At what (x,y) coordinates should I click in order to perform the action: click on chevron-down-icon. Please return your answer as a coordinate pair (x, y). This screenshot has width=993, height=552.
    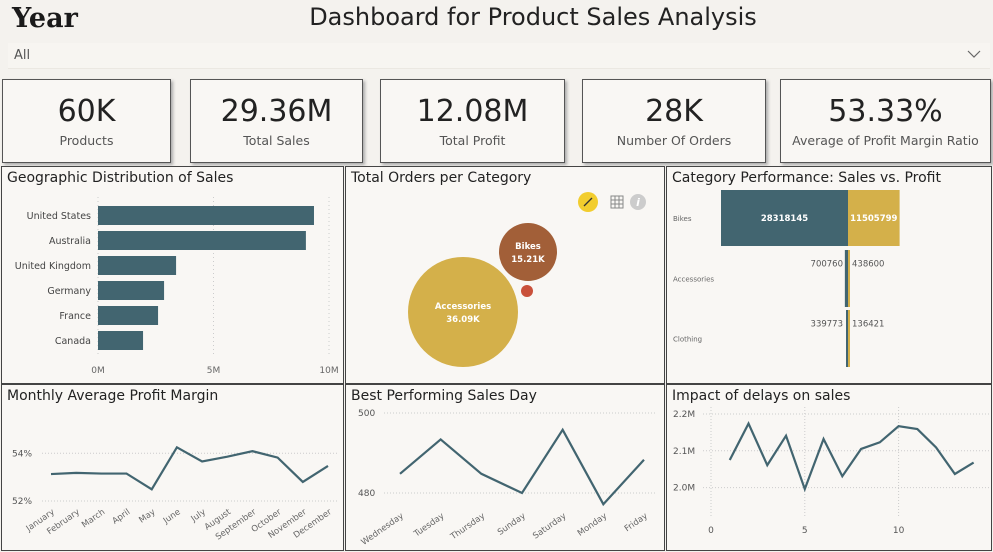
    Looking at the image, I should click on (974, 54).